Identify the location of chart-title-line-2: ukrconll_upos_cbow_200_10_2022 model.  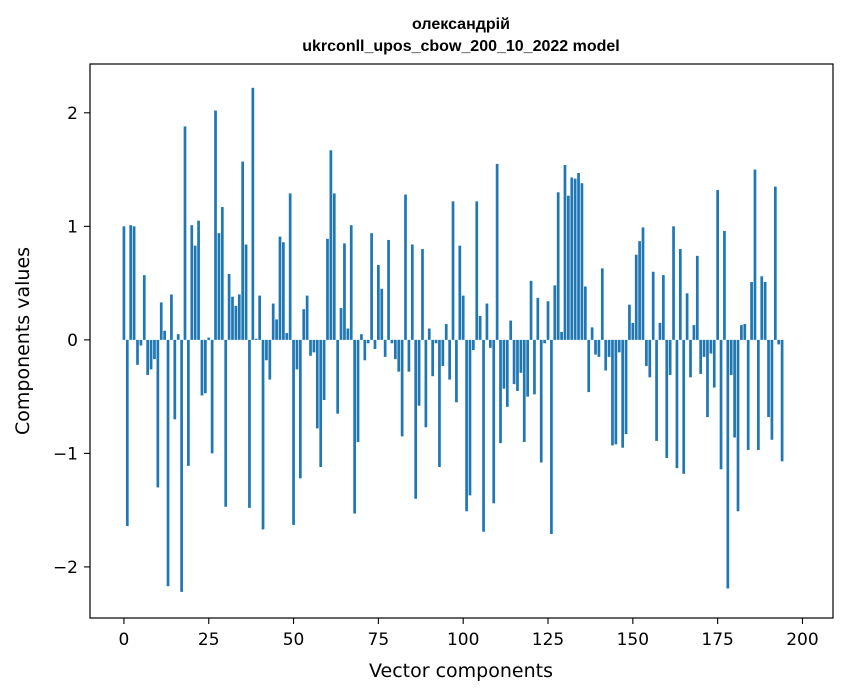
(460, 46).